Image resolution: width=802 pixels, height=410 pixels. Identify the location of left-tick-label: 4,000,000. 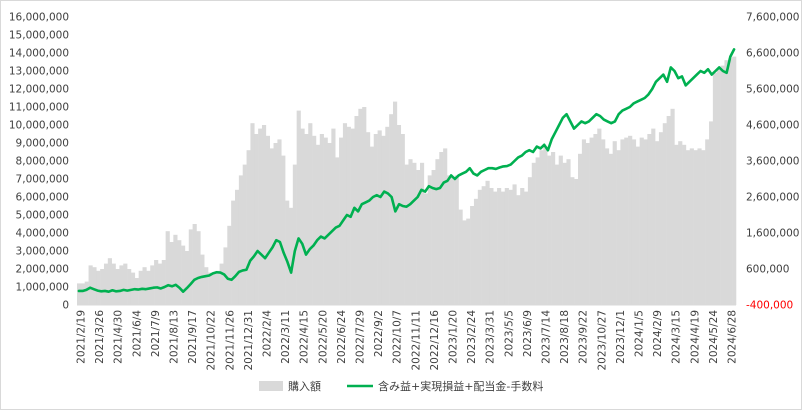
(42, 234).